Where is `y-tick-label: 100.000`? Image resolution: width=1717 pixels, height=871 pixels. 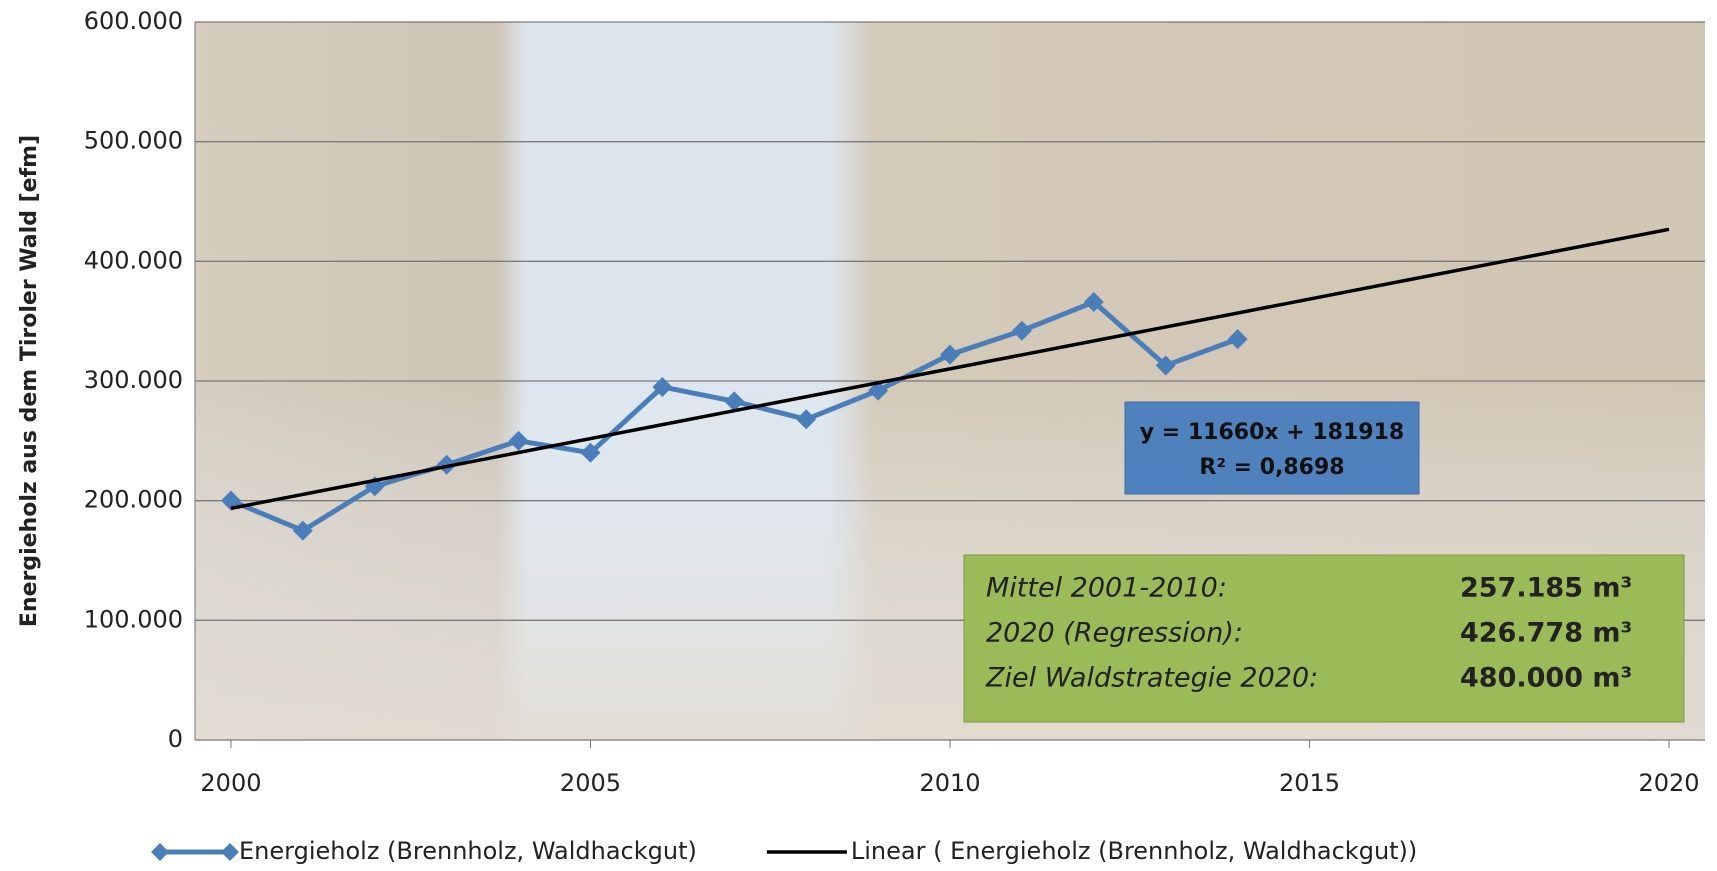
y-tick-label: 100.000 is located at coordinates (133, 619).